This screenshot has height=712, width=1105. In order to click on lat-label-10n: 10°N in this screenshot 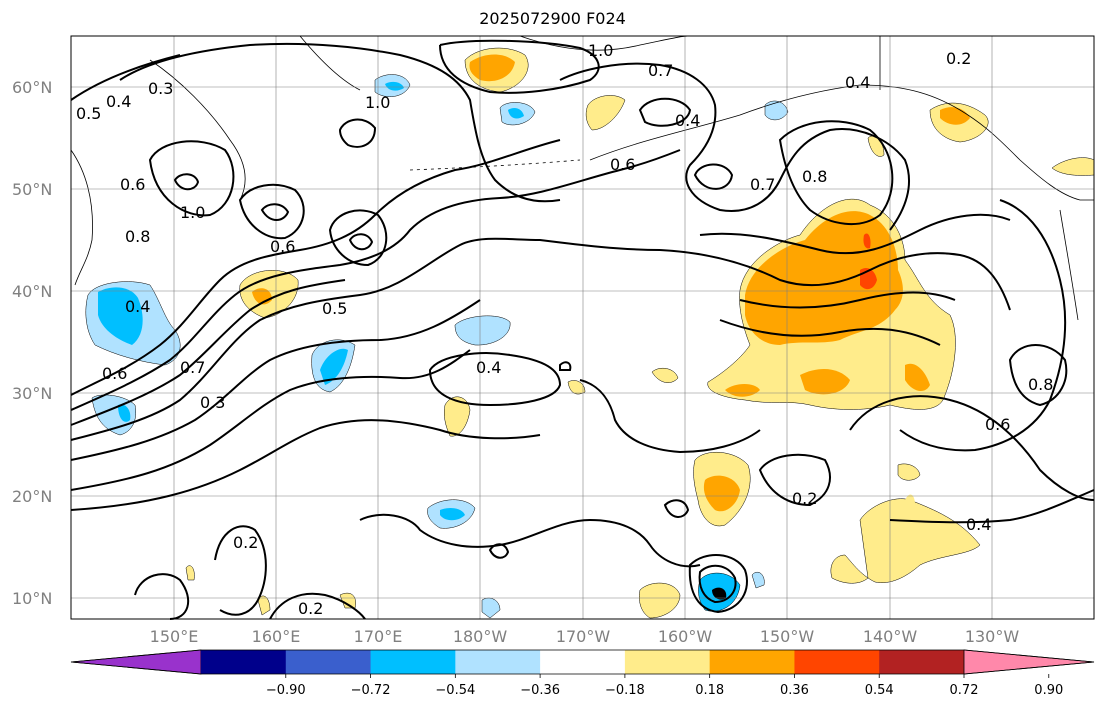, I will do `click(32, 598)`.